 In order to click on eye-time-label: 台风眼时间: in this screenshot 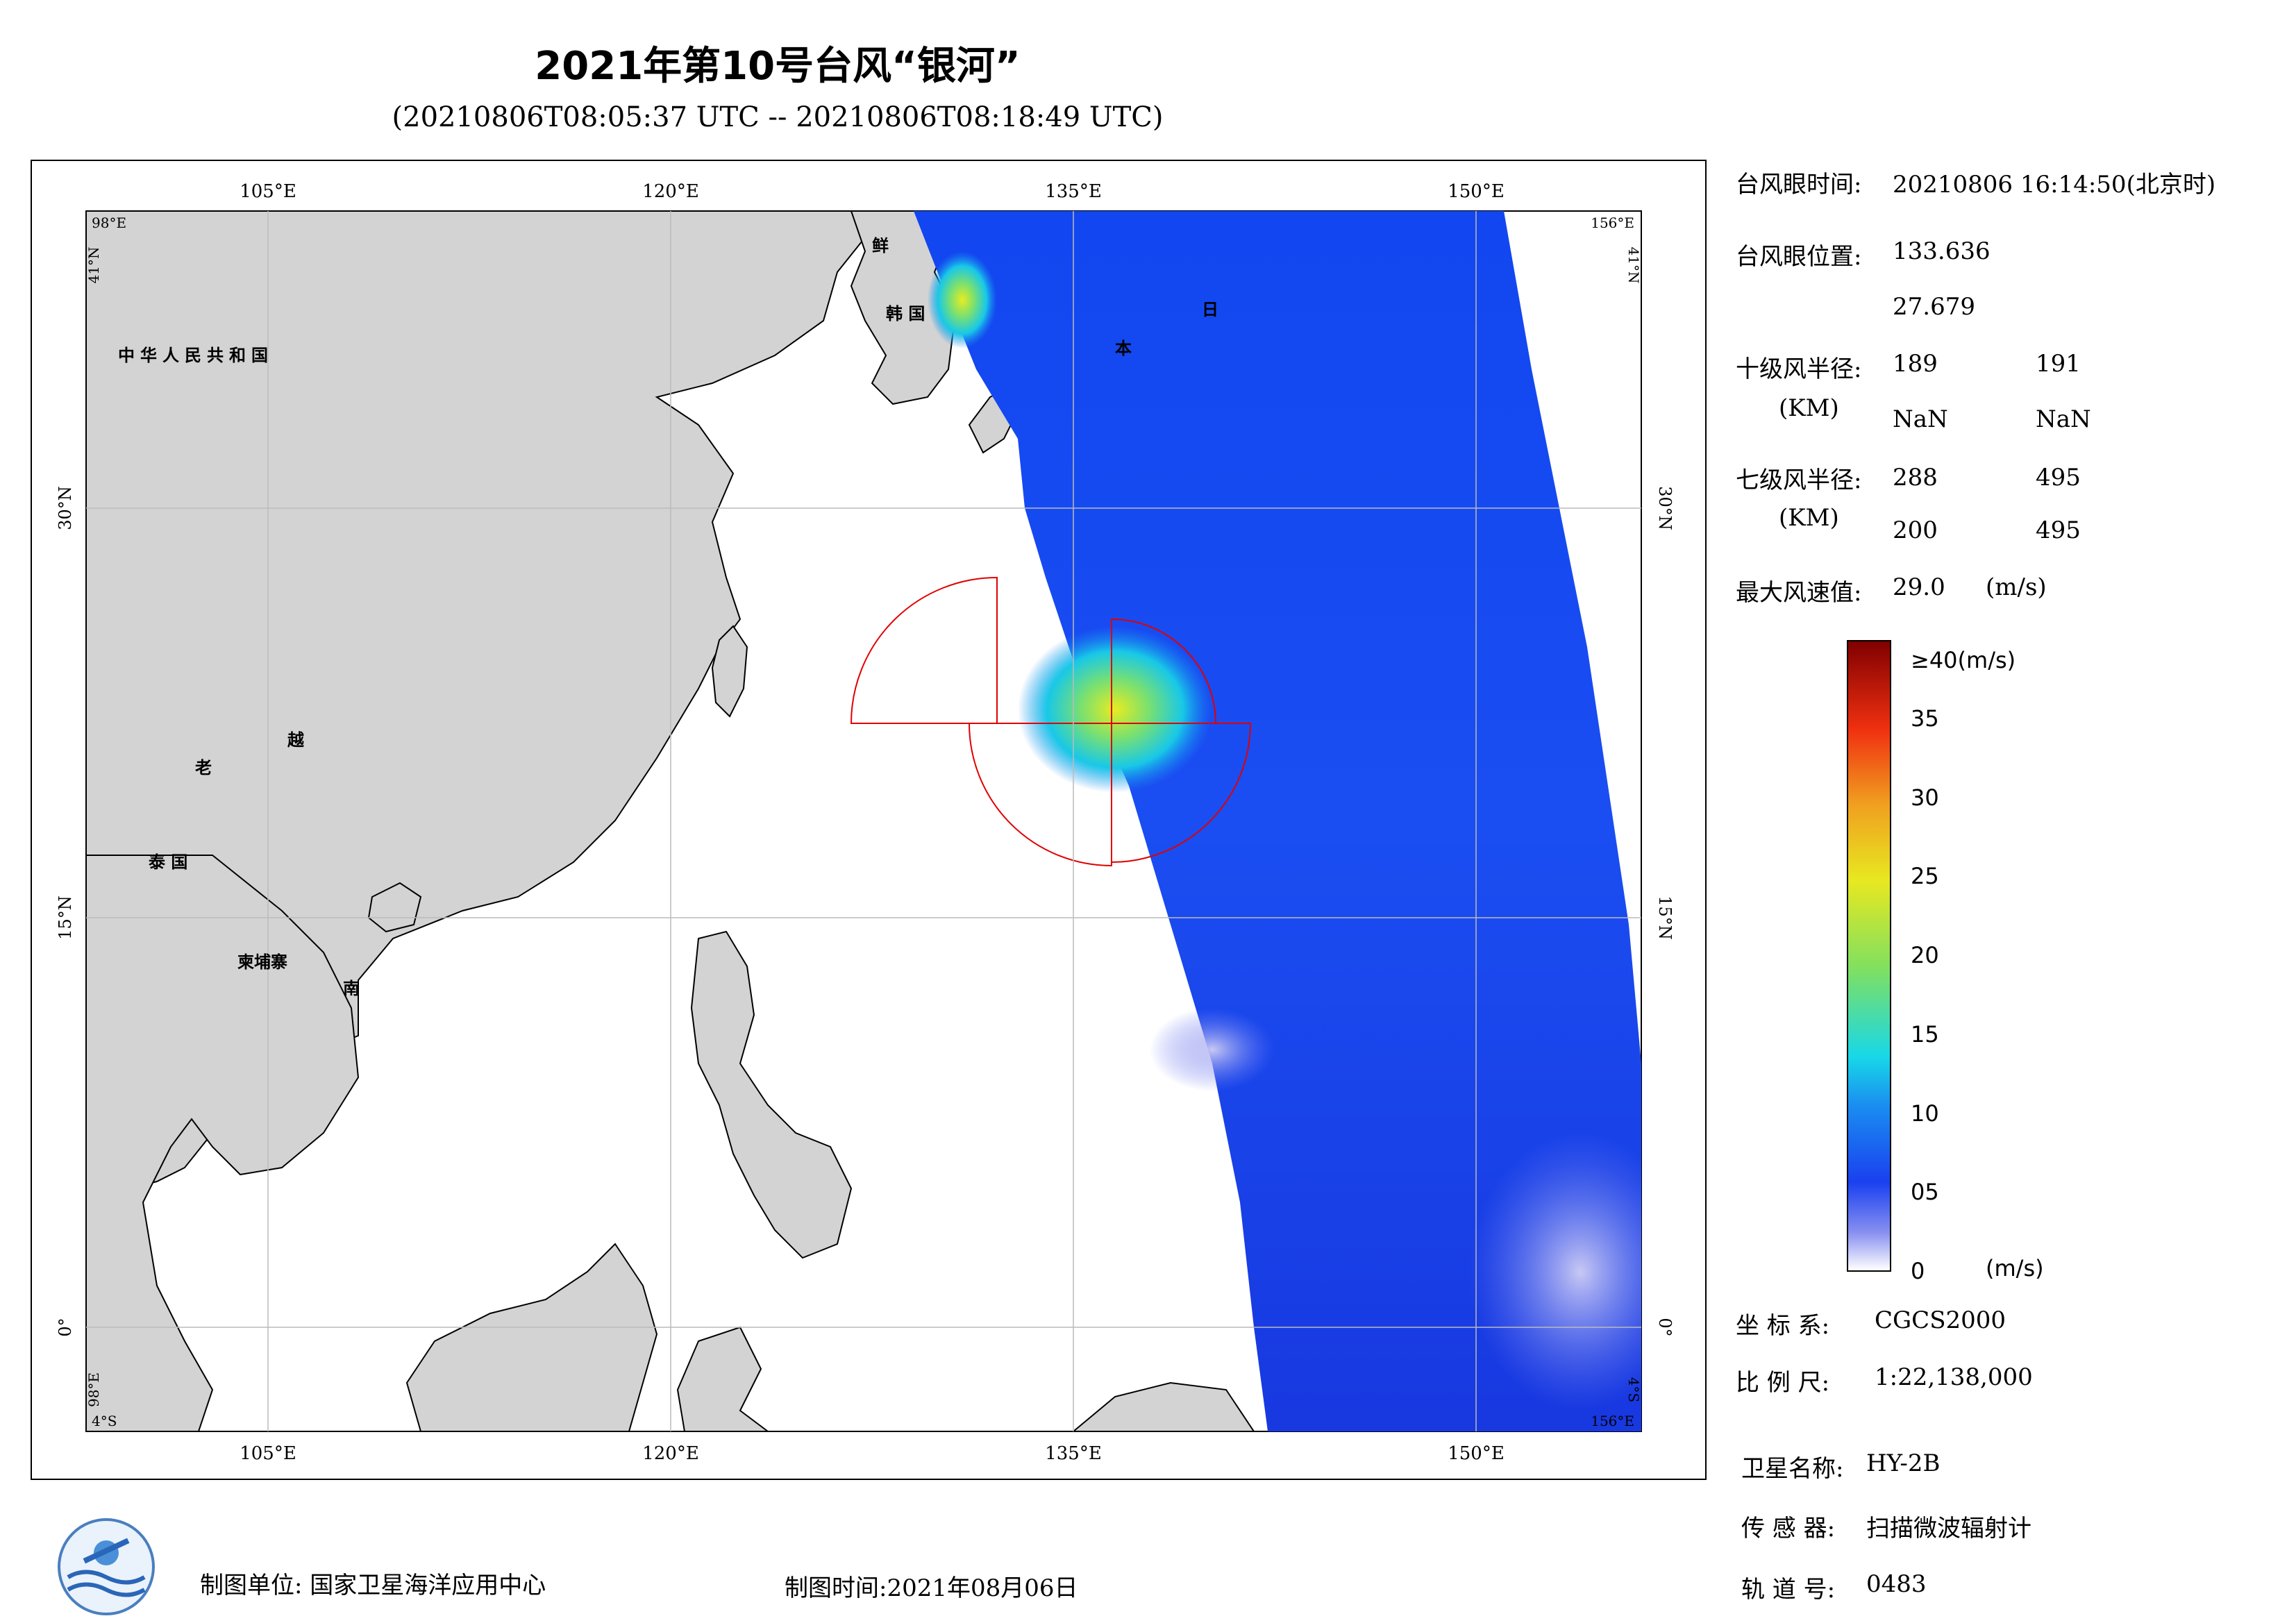, I will do `click(1799, 185)`.